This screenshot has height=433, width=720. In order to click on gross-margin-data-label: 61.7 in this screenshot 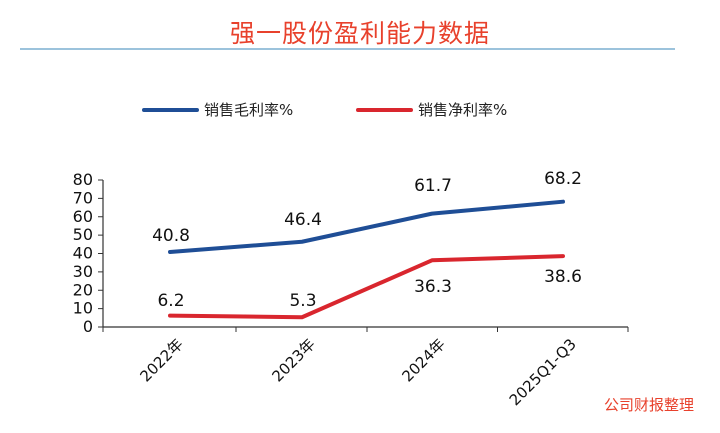, I will do `click(433, 186)`.